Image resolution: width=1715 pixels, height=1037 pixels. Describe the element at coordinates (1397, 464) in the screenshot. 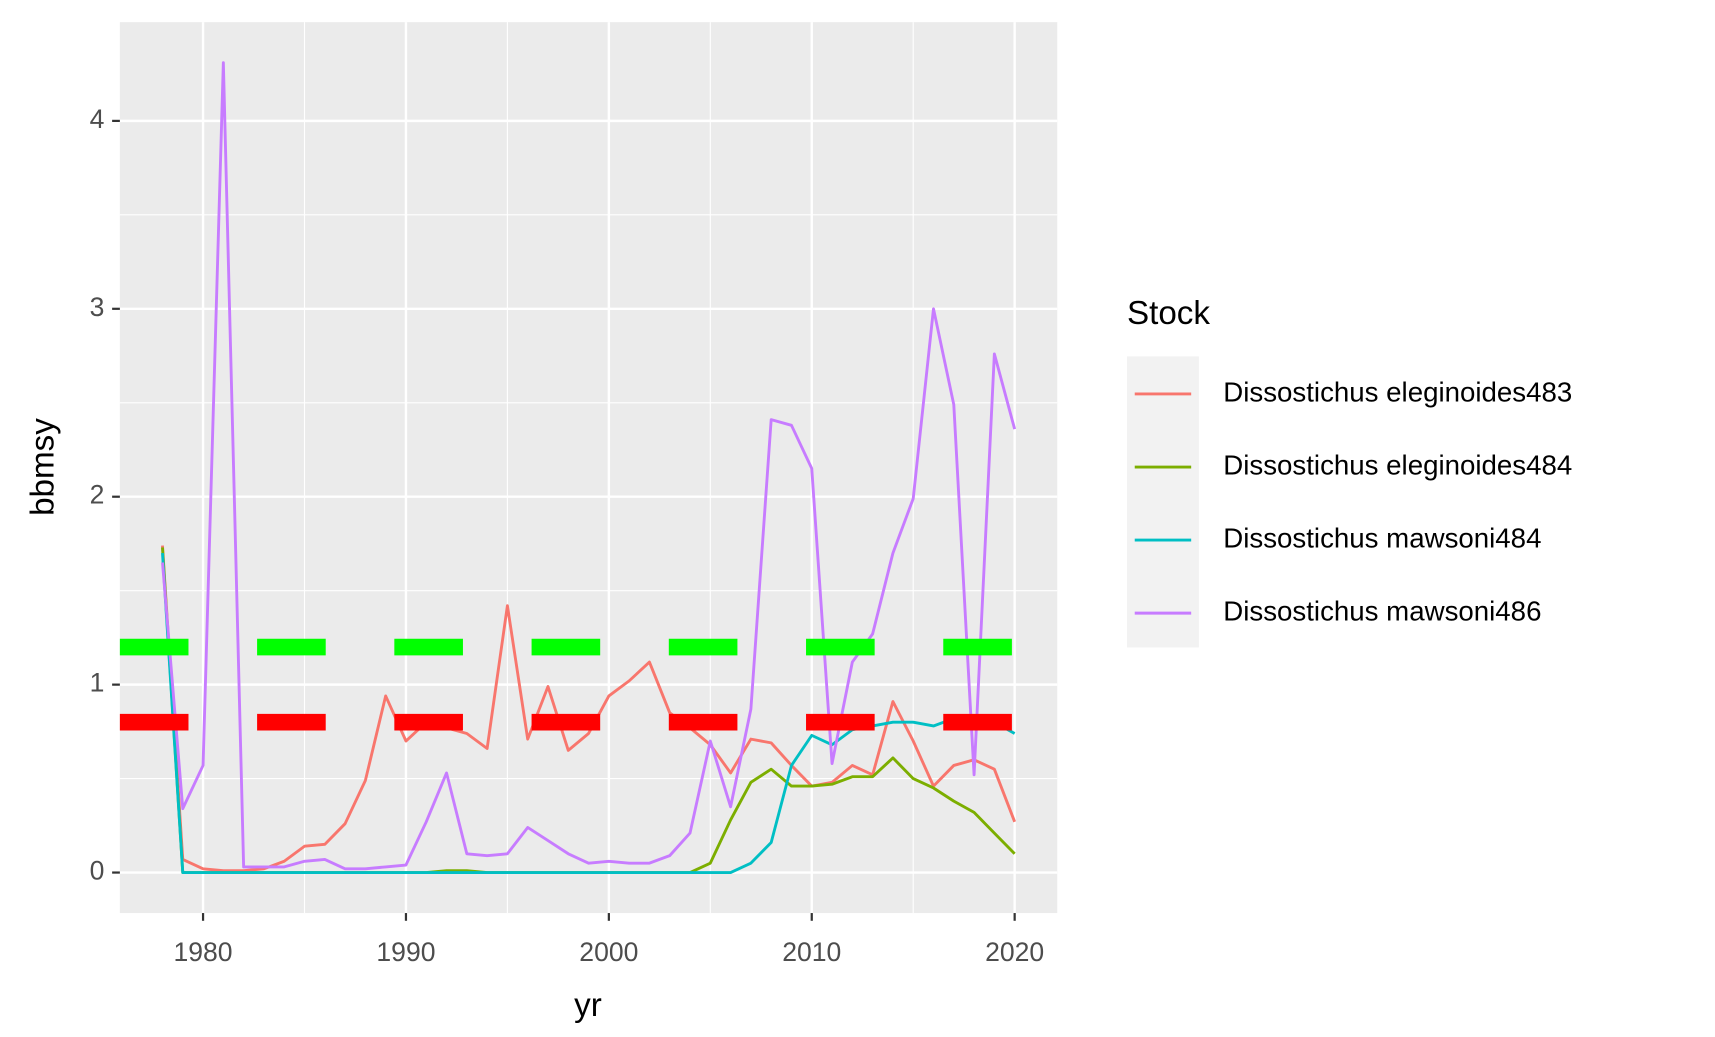

I see `legend-label: Dissostichus eleginoides484` at that location.